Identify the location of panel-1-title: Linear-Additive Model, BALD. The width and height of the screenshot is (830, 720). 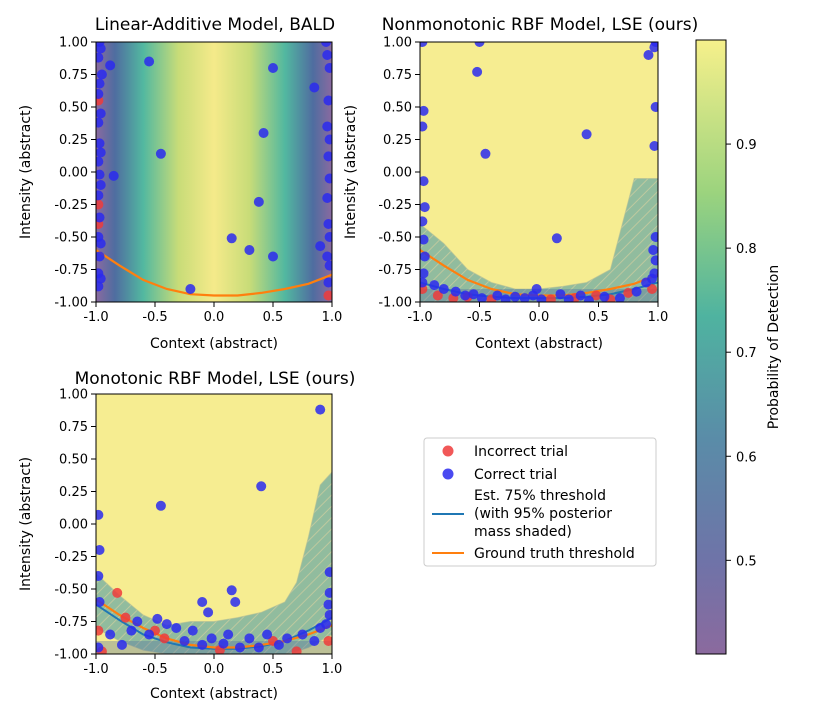
(215, 25).